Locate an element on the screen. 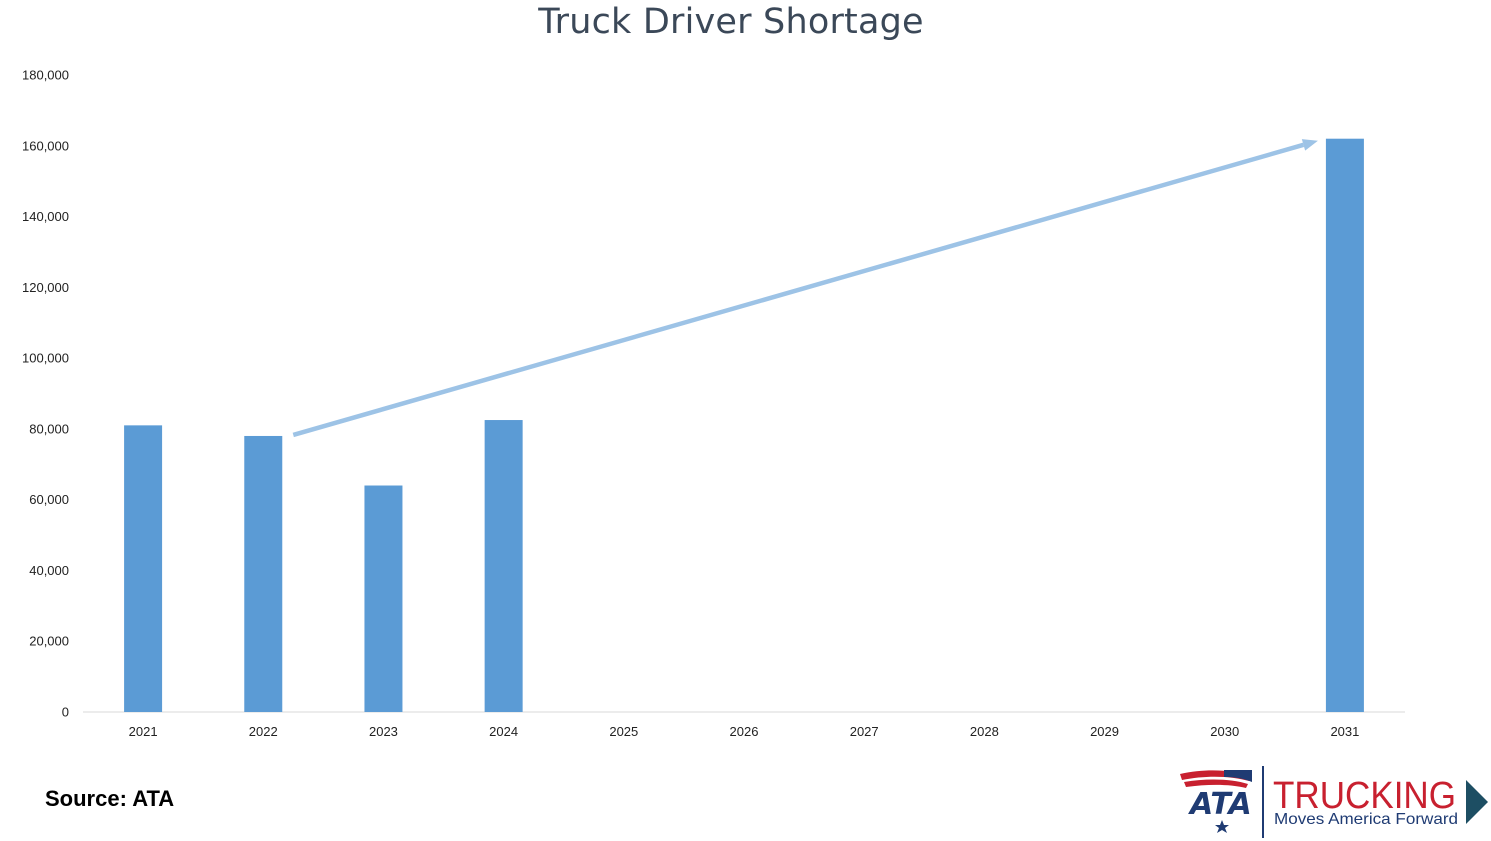 Image resolution: width=1491 pixels, height=841 pixels. trend-arrow-head is located at coordinates (1309, 145).